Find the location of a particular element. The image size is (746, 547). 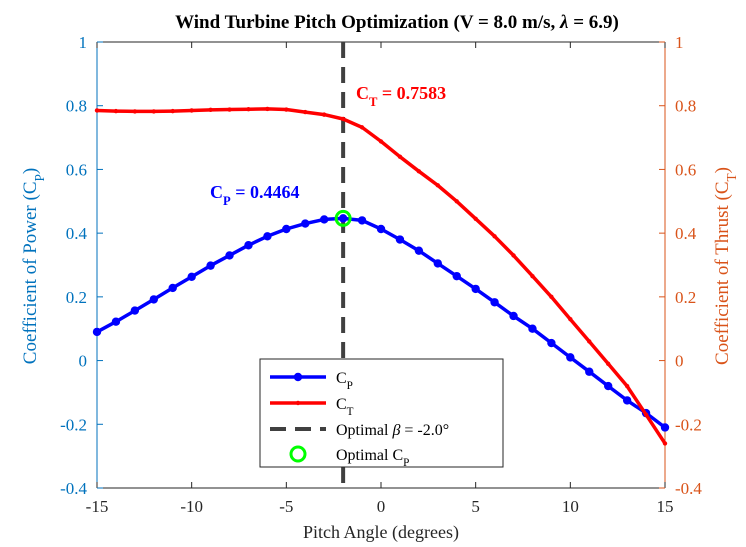

legend-label-ct: CT is located at coordinates (345, 407).